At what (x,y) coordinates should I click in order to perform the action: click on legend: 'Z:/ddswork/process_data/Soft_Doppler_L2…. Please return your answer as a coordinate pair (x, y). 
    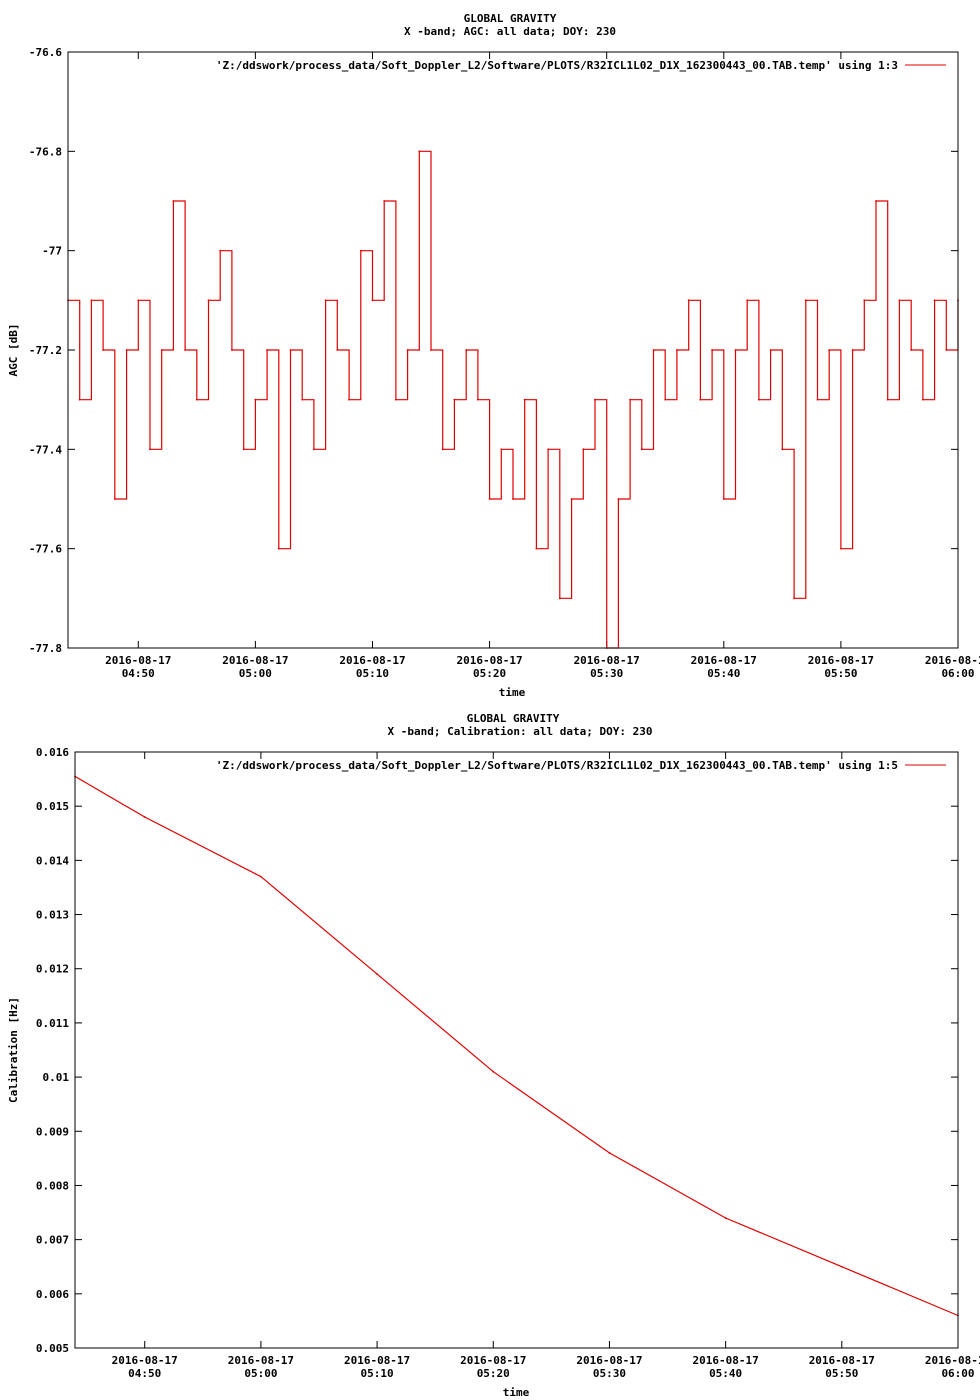
    Looking at the image, I should click on (581, 765).